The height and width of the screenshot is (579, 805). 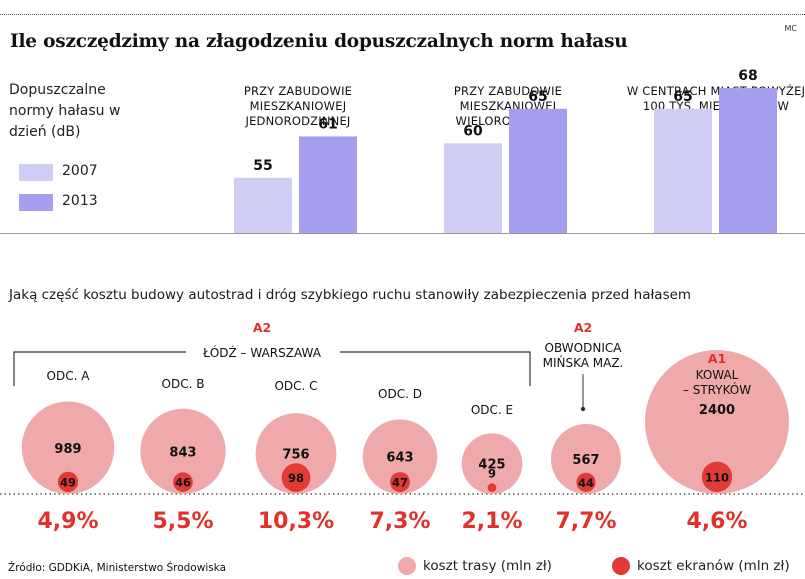 I want to click on legend-dot-route-cost, so click(x=407, y=566).